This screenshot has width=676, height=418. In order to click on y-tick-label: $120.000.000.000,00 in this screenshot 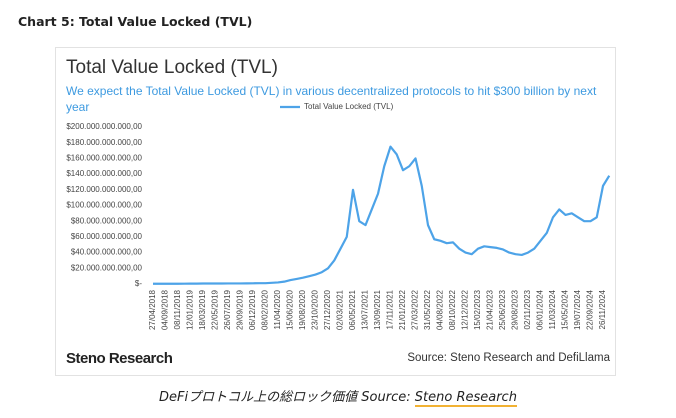, I will do `click(104, 189)`.